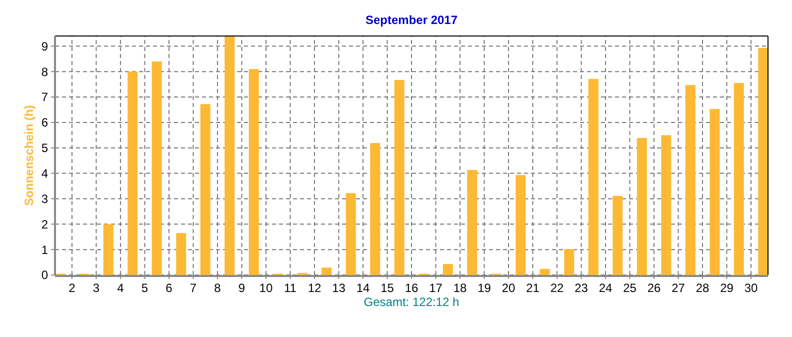 The width and height of the screenshot is (792, 337). I want to click on x-tick-label: 23, so click(581, 288).